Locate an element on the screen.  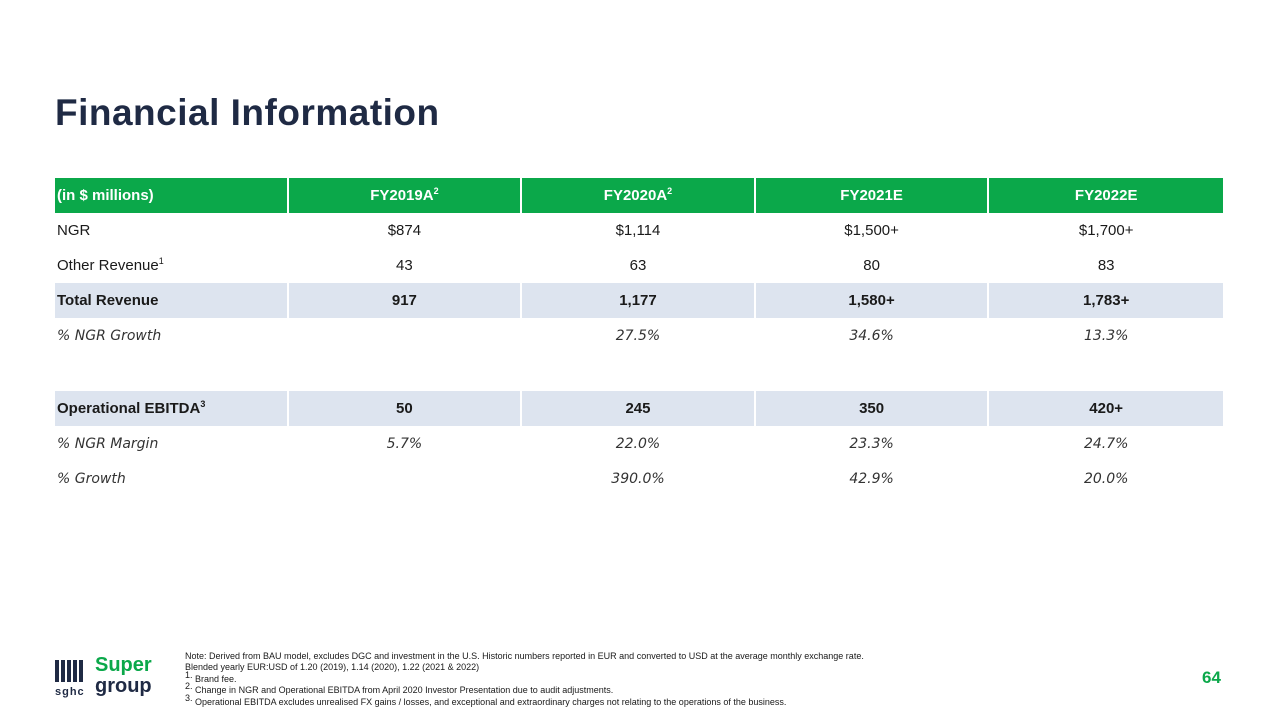
table-cell: 1,783+ is located at coordinates (1106, 300).